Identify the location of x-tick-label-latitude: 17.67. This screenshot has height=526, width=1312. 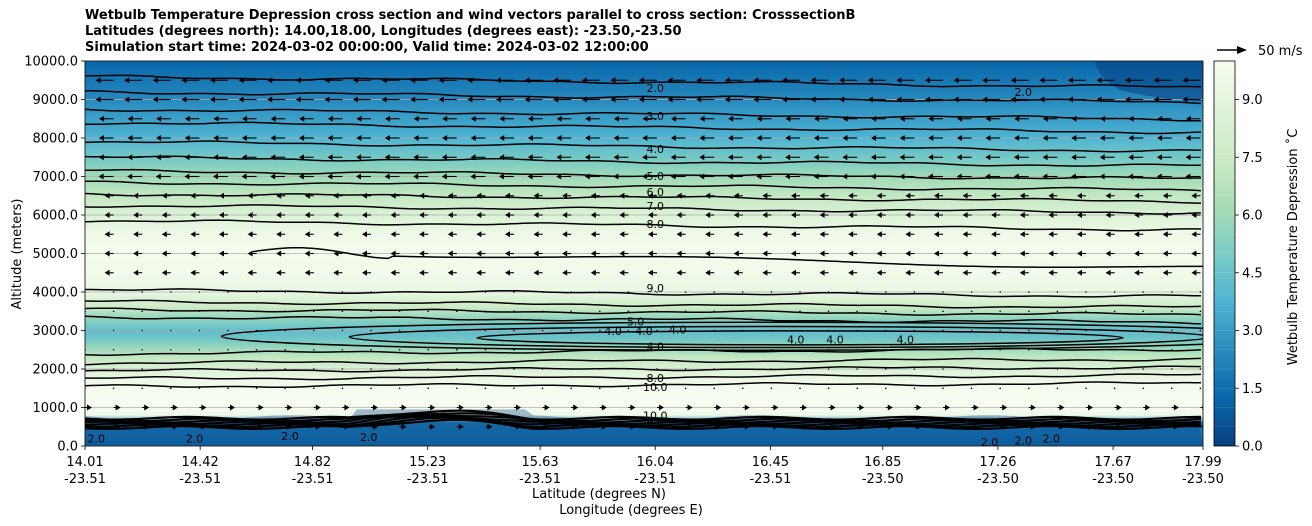
(1113, 462).